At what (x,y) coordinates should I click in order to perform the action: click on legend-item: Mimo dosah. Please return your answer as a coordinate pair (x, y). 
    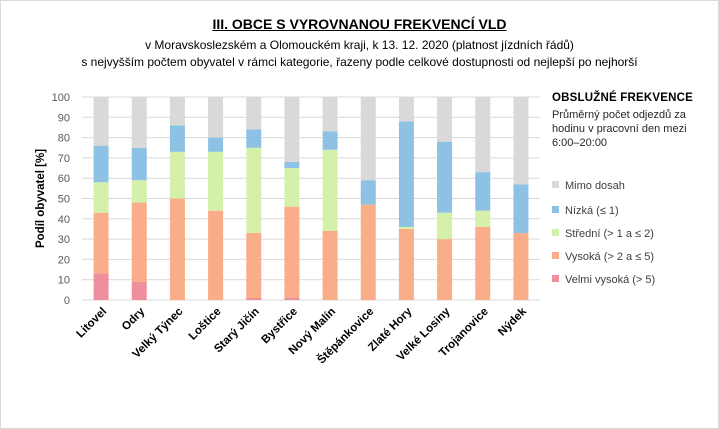
    Looking at the image, I should click on (588, 186).